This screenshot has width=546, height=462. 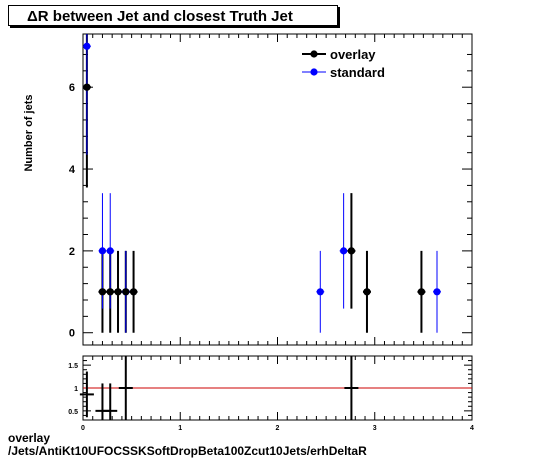 What do you see at coordinates (83, 428) in the screenshot?
I see `x-tick-label: 0` at bounding box center [83, 428].